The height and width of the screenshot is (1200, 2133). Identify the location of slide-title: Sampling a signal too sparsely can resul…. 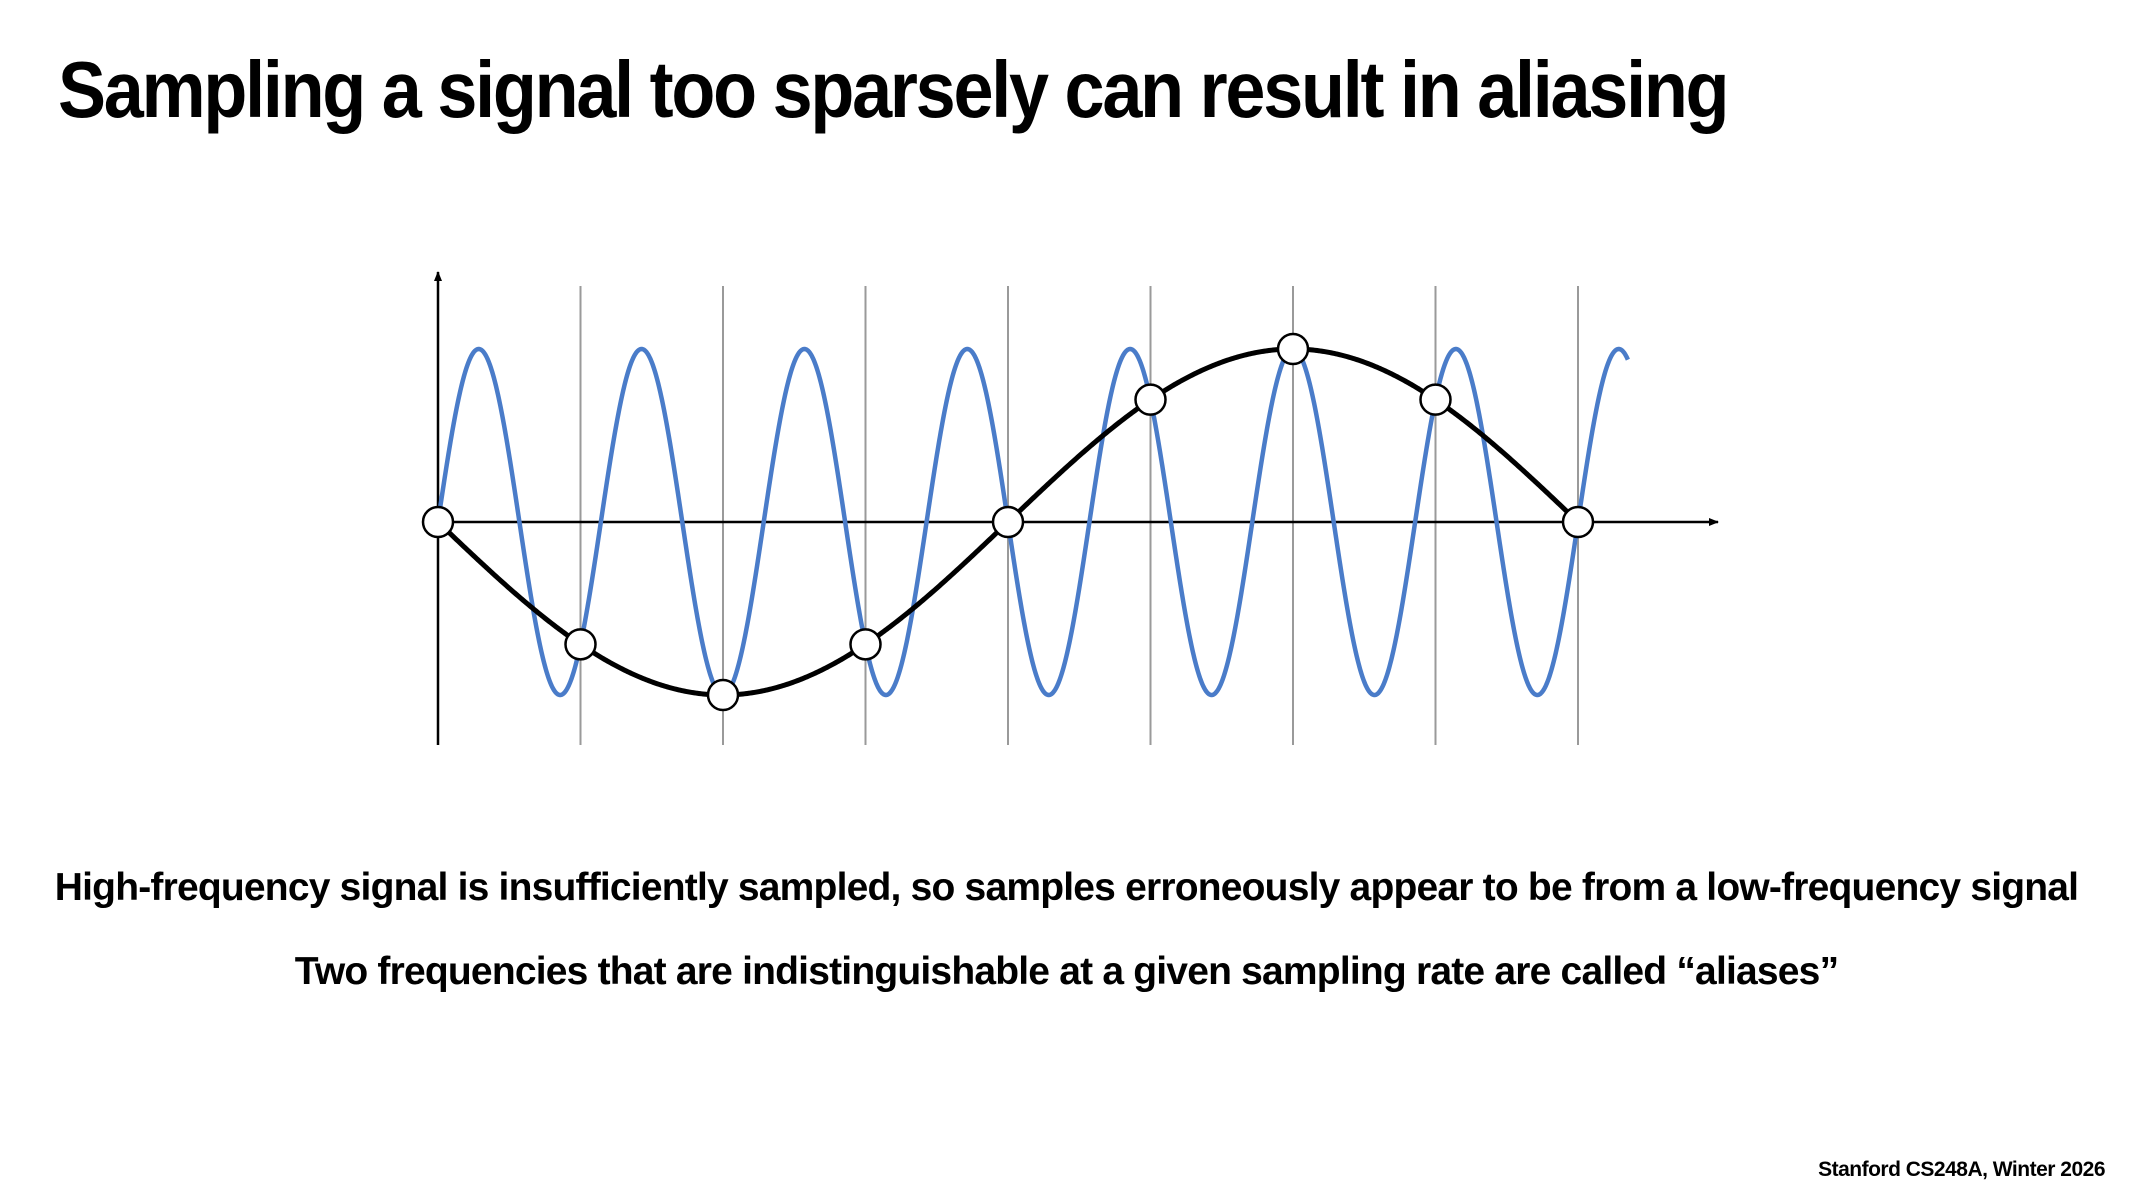
(894, 89).